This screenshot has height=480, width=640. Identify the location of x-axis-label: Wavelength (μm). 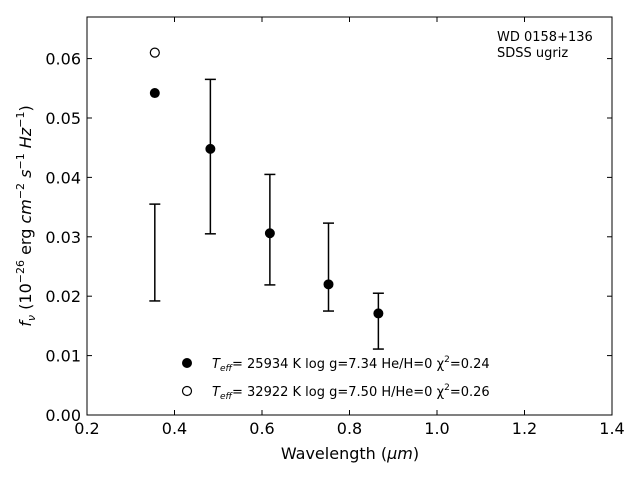
(350, 453).